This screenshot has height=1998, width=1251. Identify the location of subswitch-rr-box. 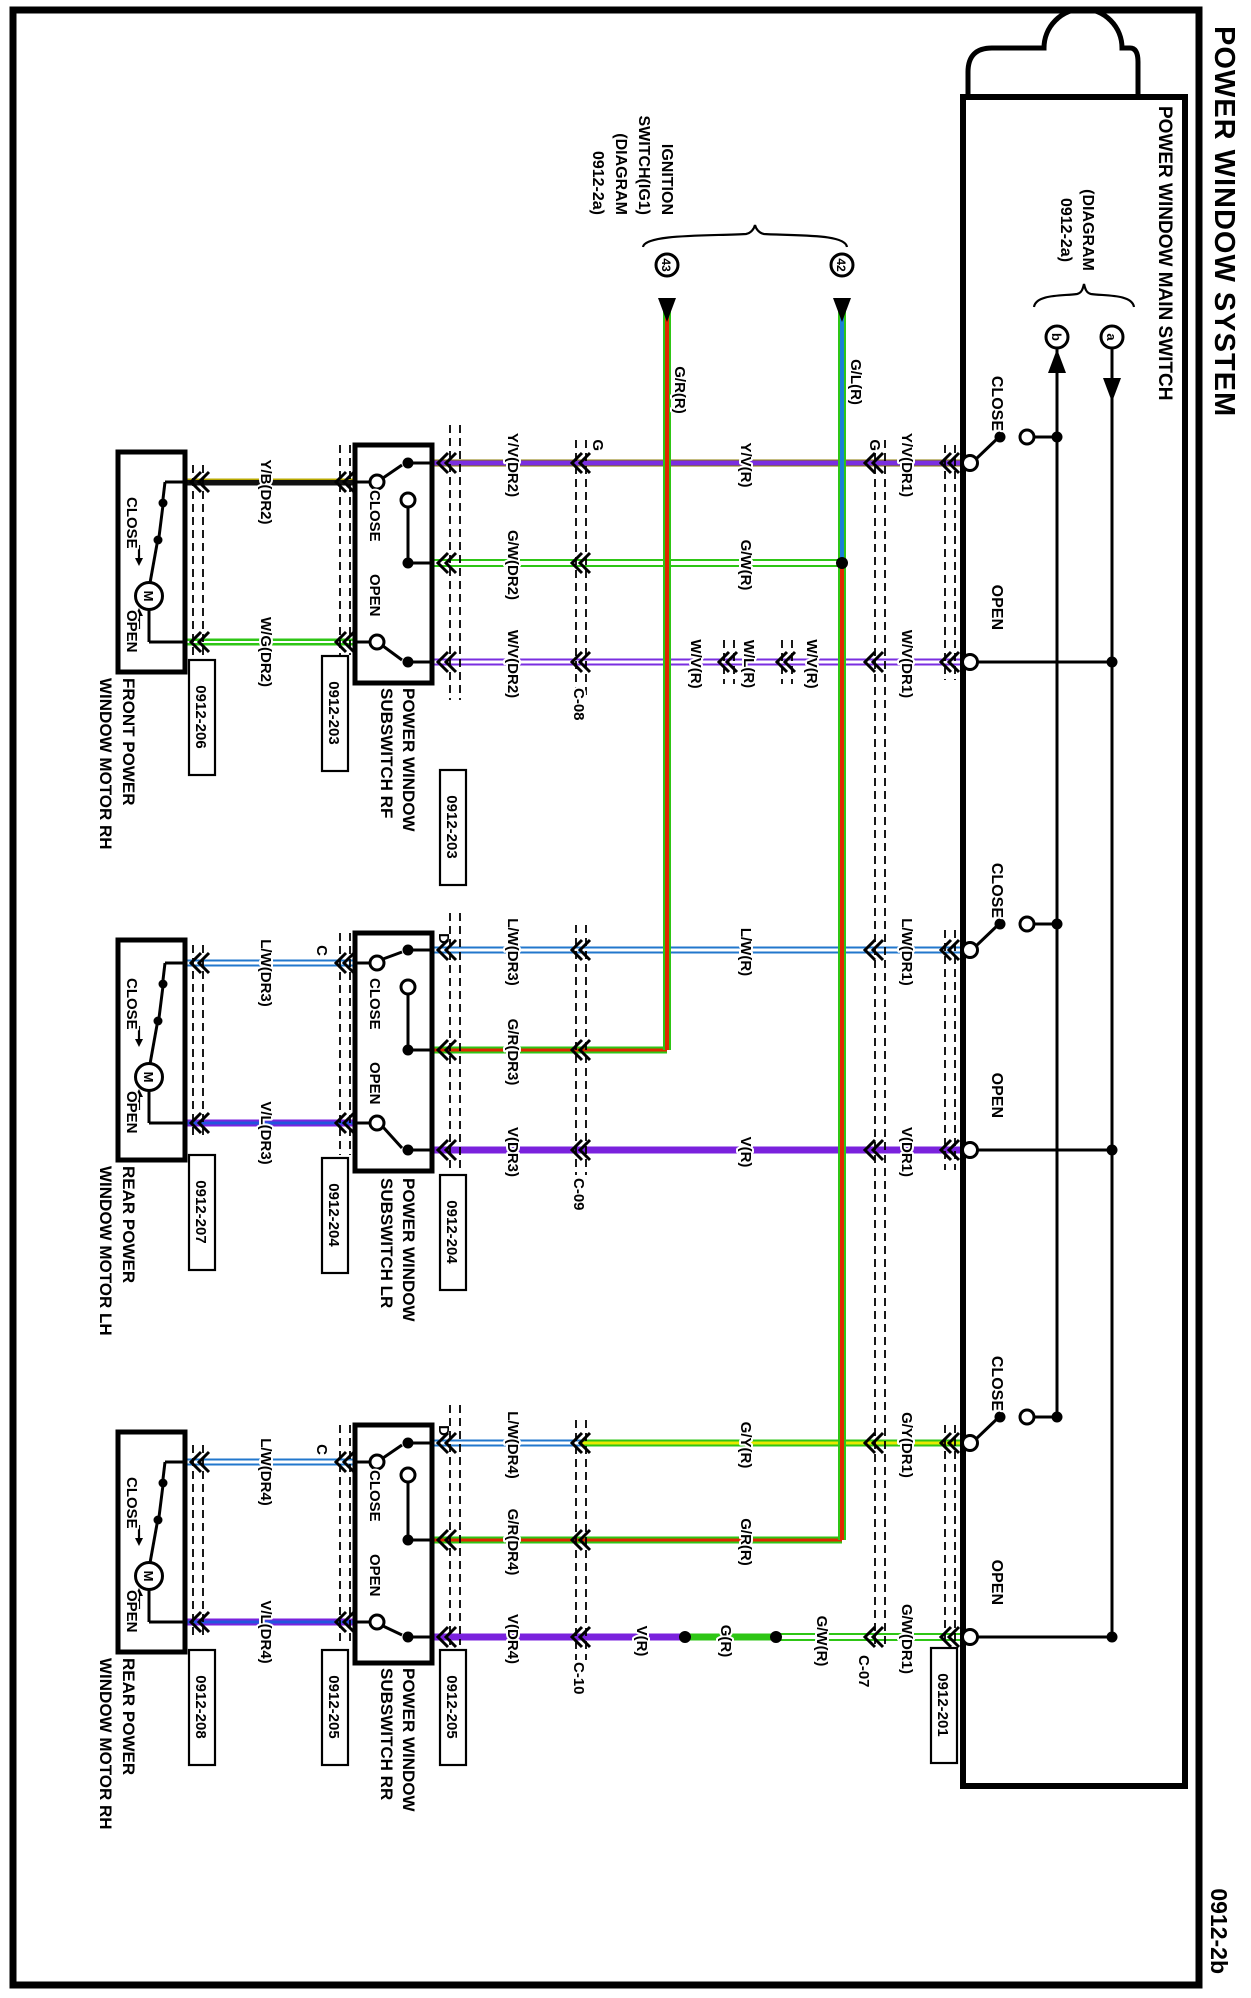
(393, 1544).